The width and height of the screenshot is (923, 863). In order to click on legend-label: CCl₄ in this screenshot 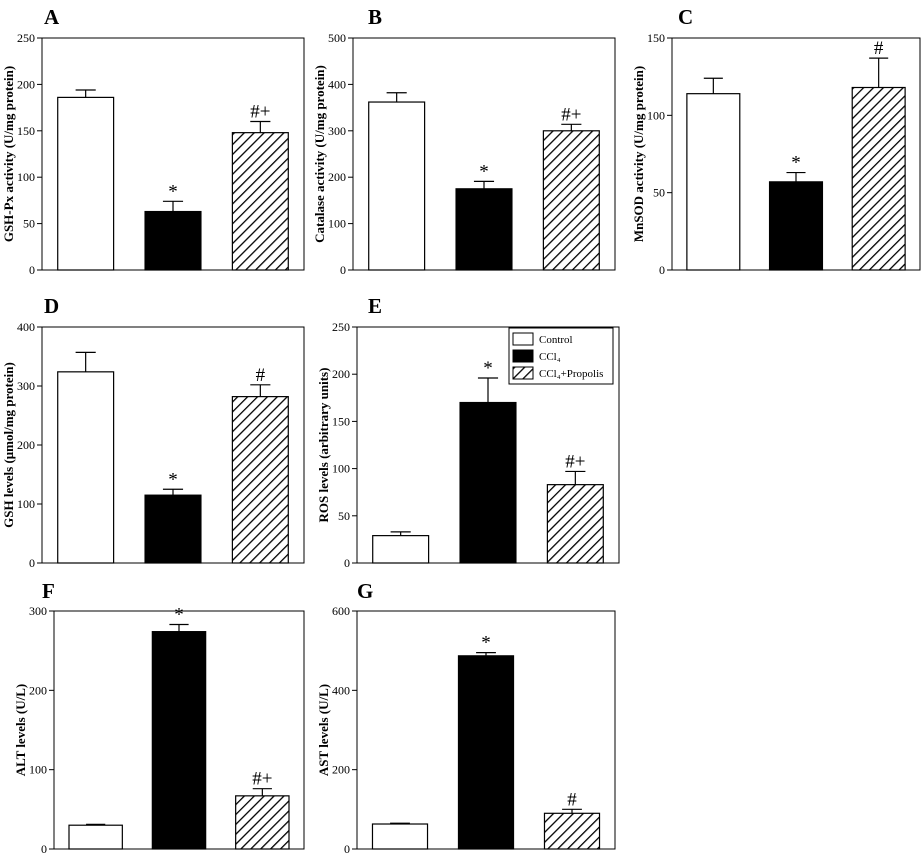, I will do `click(550, 357)`.